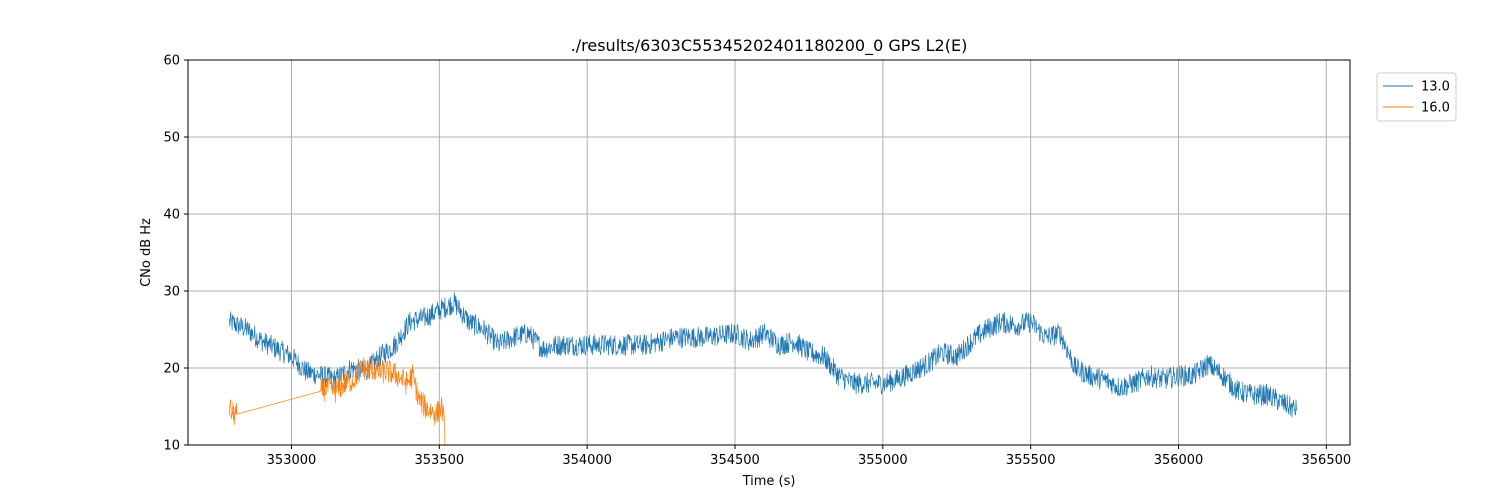 This screenshot has height=500, width=1500. I want to click on legend: 13.0 16.0, so click(1416, 97).